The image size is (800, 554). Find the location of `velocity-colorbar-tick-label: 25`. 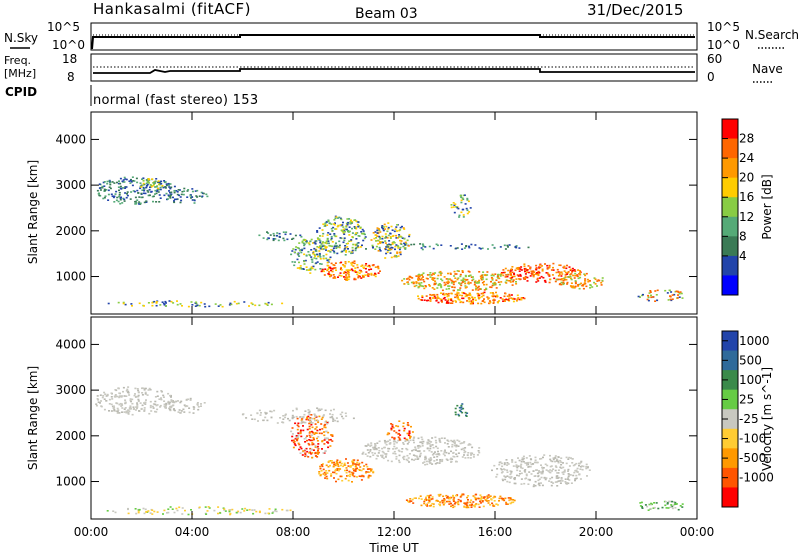

velocity-colorbar-tick-label: 25 is located at coordinates (746, 399).